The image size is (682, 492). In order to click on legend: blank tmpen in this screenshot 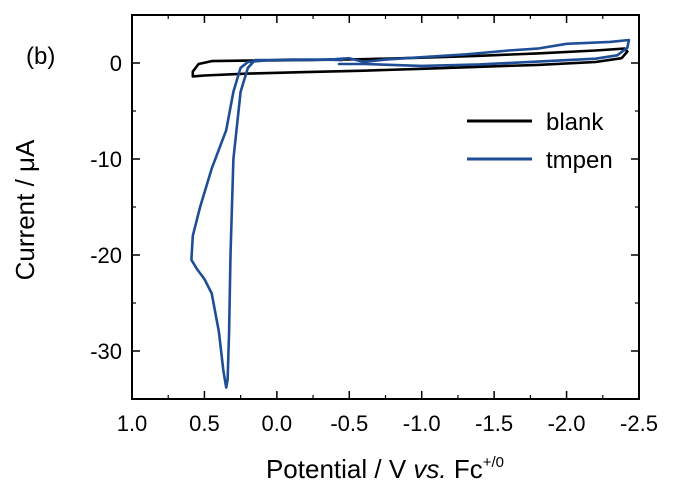, I will do `click(540, 141)`.